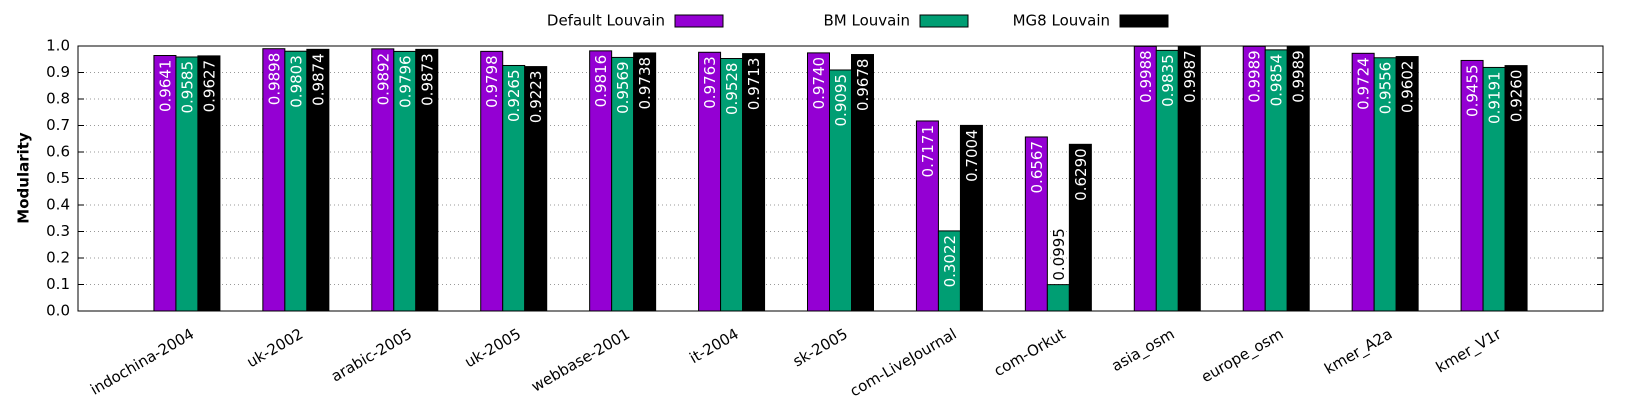 Image resolution: width=1627 pixels, height=407 pixels. What do you see at coordinates (58, 125) in the screenshot?
I see `y-tick-label: 0.7` at bounding box center [58, 125].